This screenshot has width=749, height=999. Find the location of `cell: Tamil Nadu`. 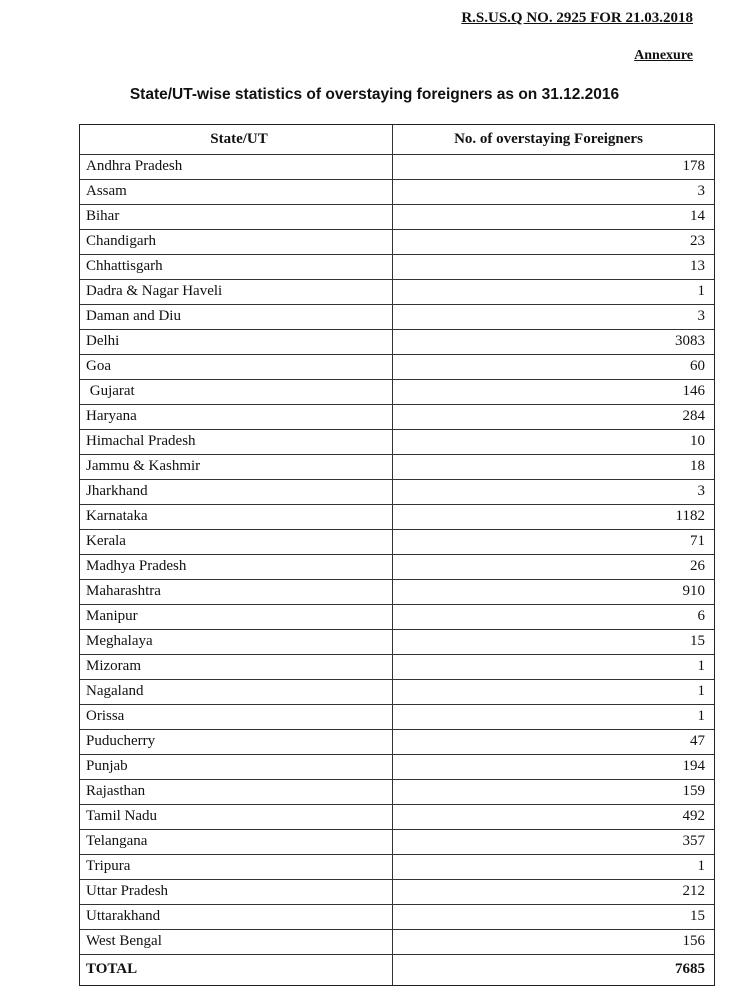

cell: Tamil Nadu is located at coordinates (122, 816).